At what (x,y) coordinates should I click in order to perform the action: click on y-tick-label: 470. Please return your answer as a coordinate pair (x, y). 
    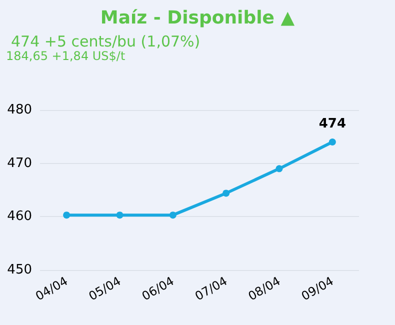
    Looking at the image, I should click on (19, 163).